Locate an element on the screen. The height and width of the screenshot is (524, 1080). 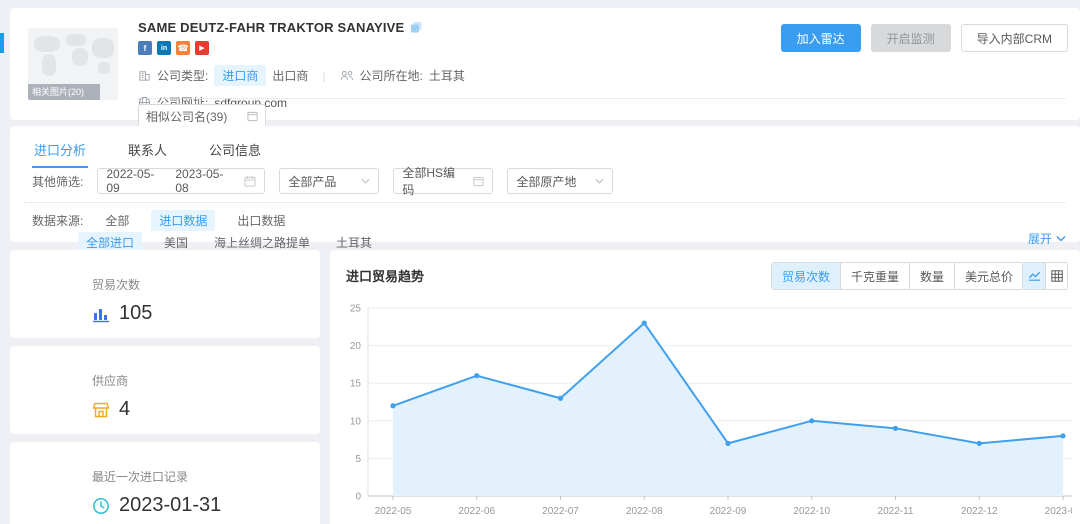
youtube-icon: ▶ is located at coordinates (202, 48).